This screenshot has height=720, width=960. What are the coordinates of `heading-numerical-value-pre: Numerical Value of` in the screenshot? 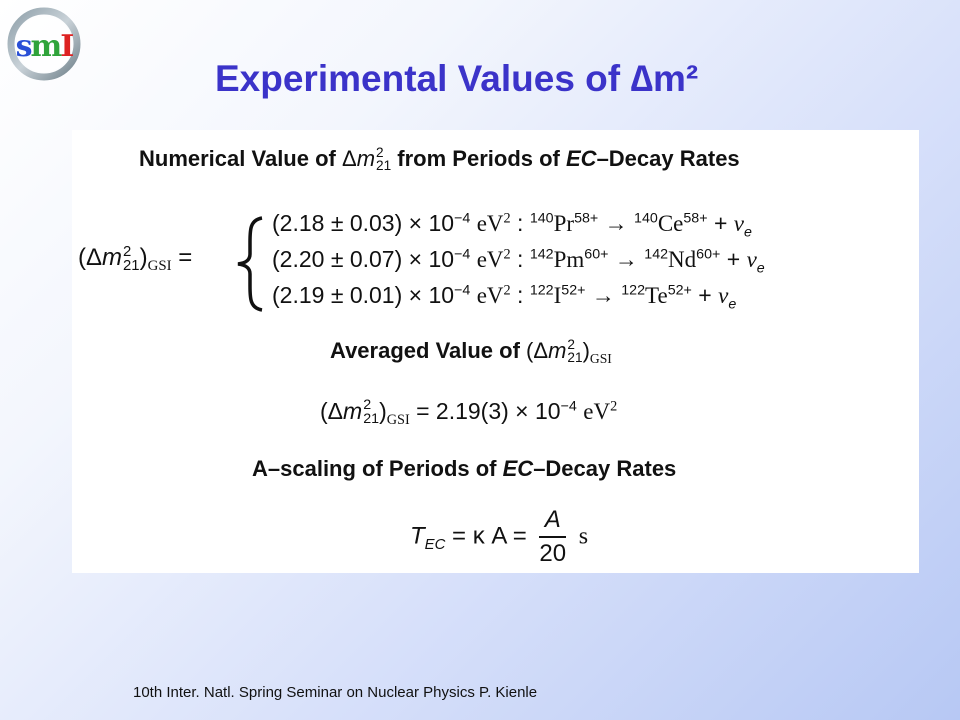 It's located at (237, 158).